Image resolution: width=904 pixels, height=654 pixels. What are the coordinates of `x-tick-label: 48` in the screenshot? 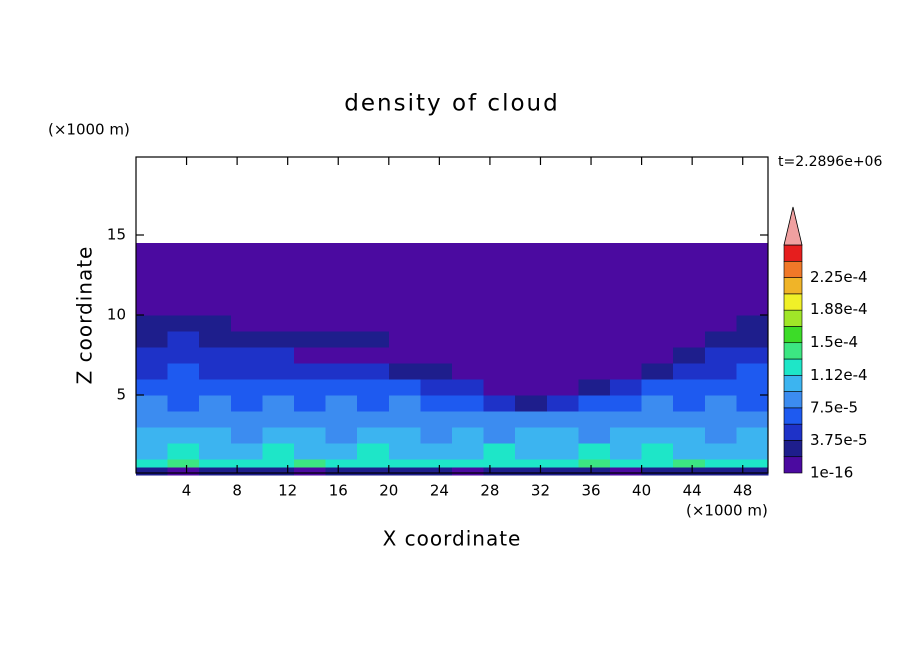 It's located at (742, 491).